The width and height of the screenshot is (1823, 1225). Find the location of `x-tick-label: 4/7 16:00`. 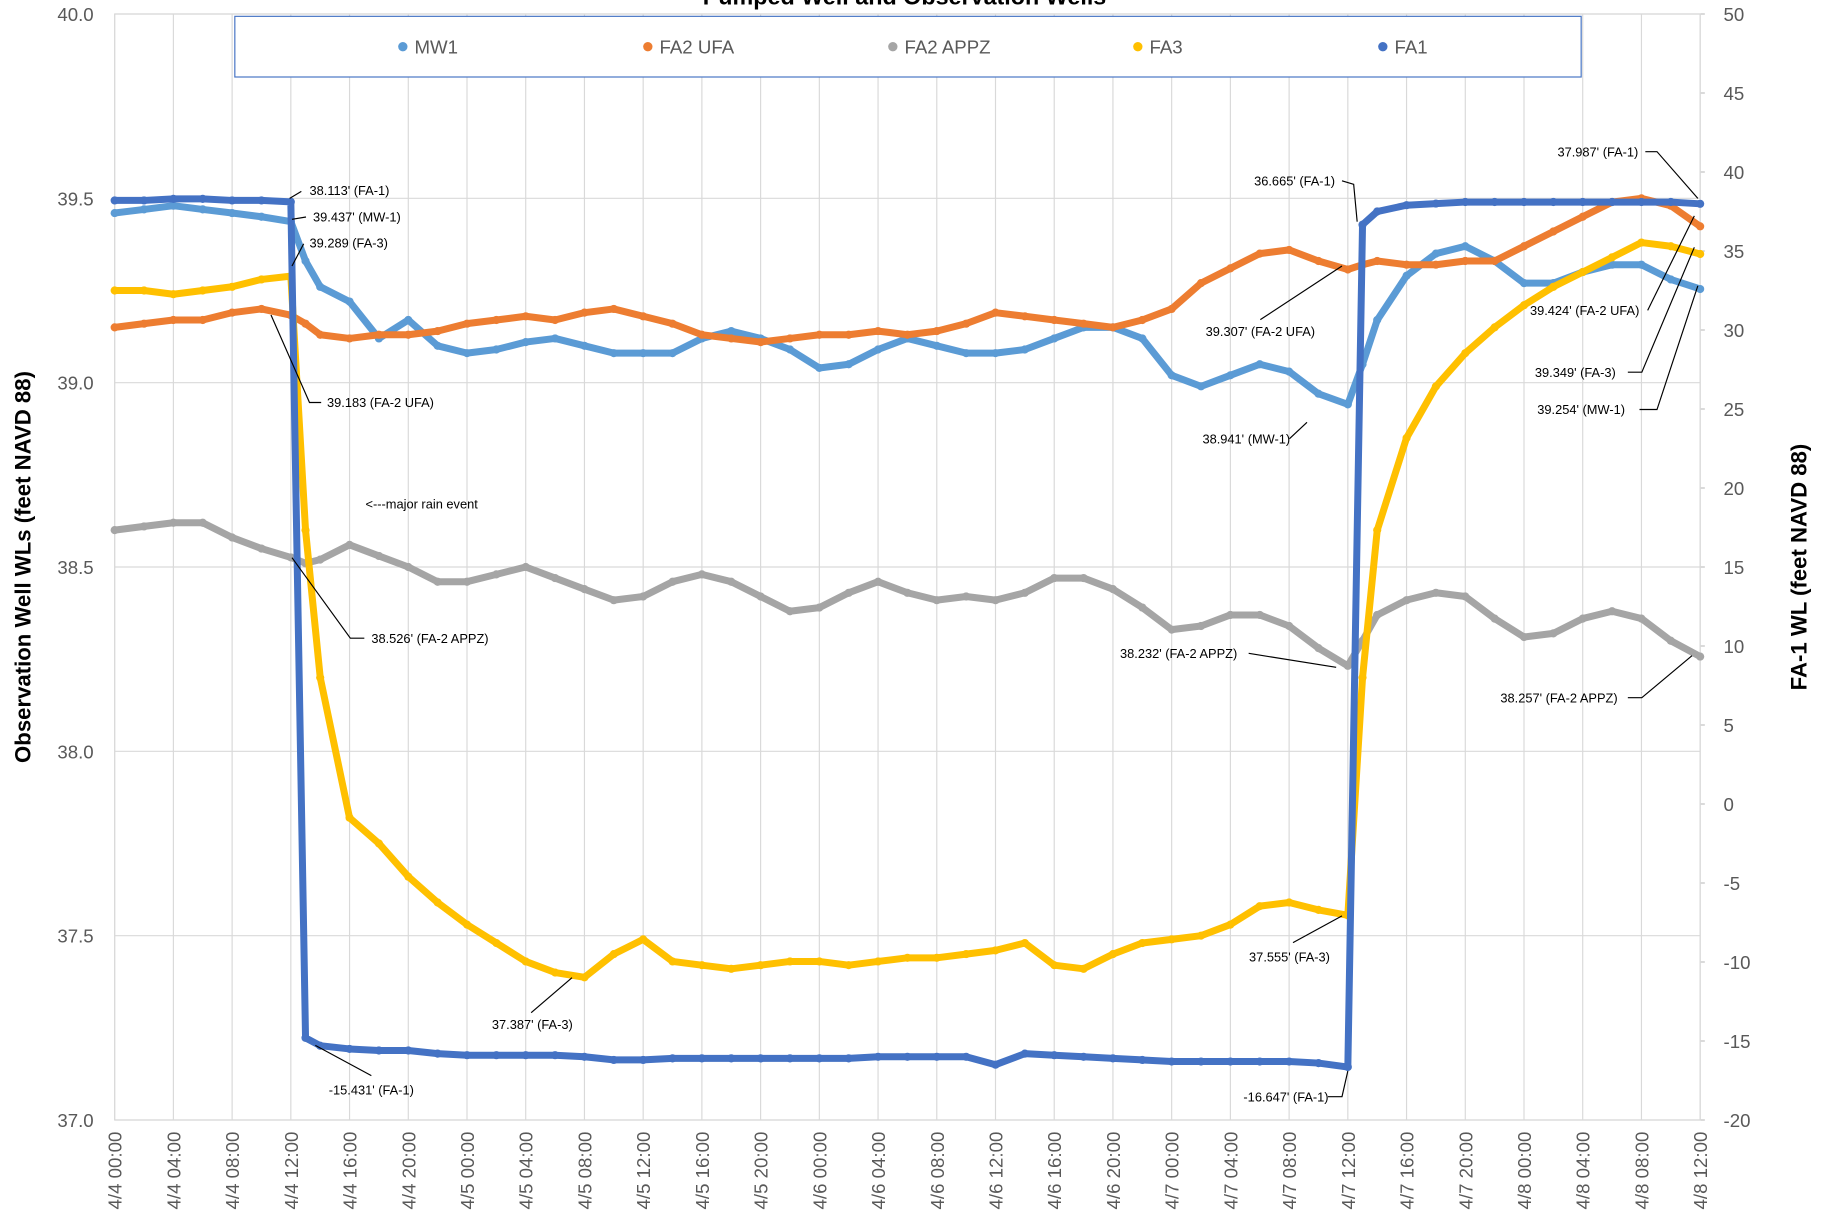

x-tick-label: 4/7 16:00 is located at coordinates (1407, 1171).